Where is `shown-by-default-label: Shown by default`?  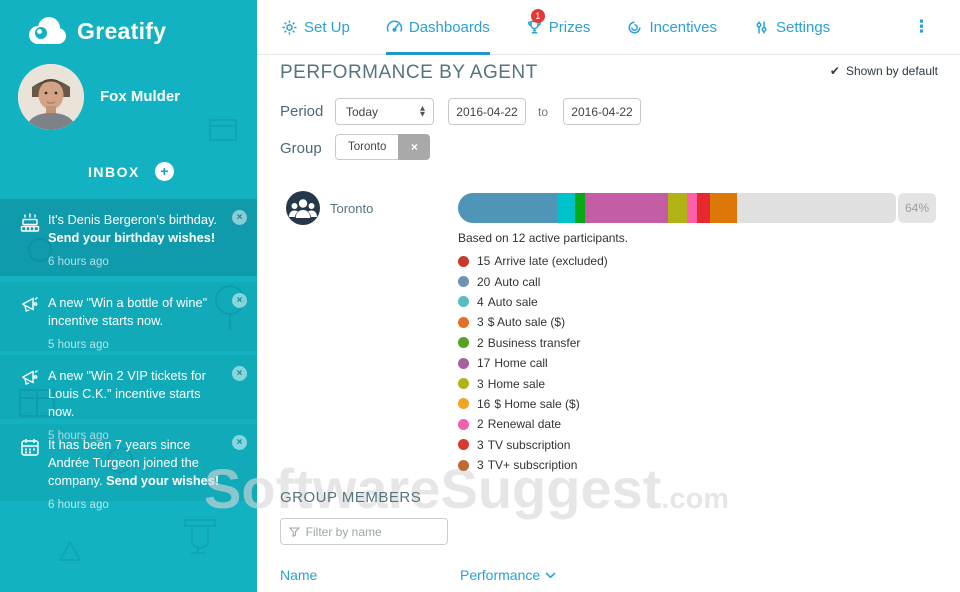
shown-by-default-label: Shown by default is located at coordinates (891, 71).